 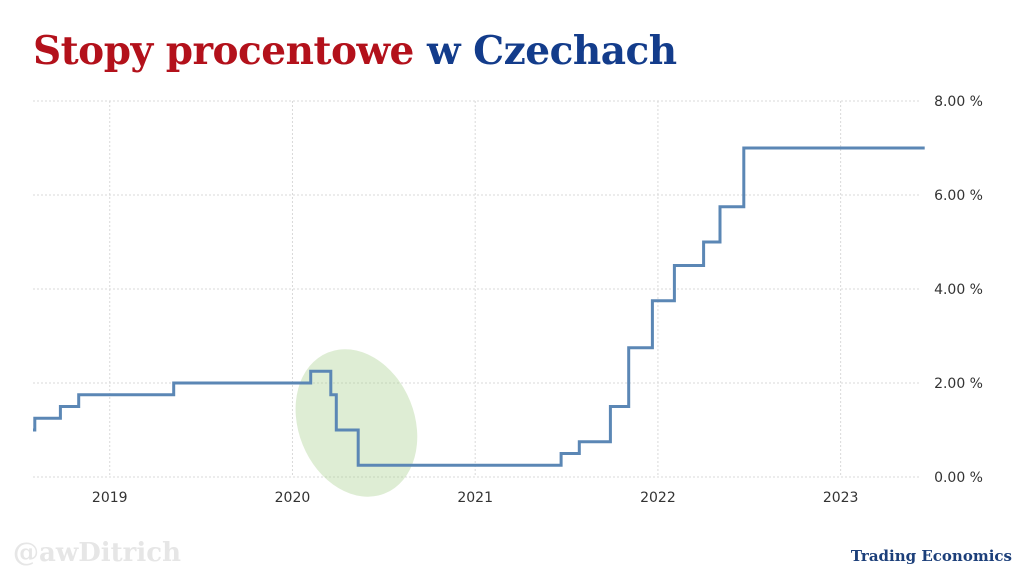 I want to click on title-part-blue: w Czechach, so click(x=551, y=51).